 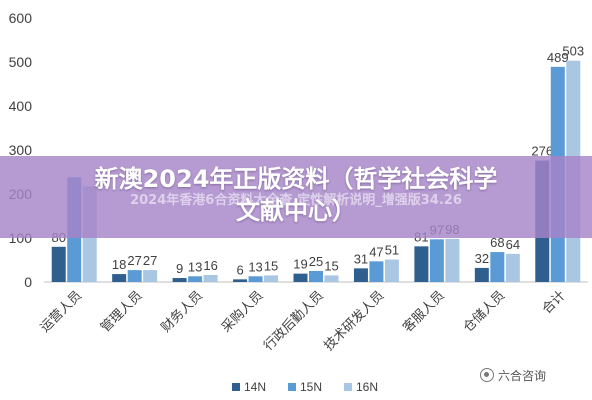 What do you see at coordinates (179, 268) in the screenshot?
I see `data-label: 9` at bounding box center [179, 268].